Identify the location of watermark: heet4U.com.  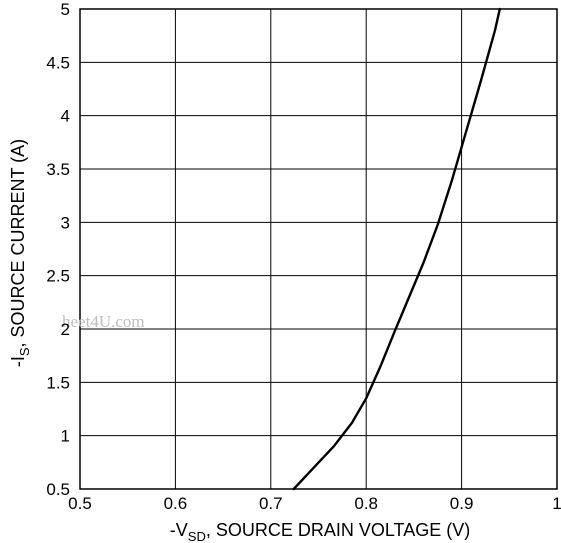
(103, 321).